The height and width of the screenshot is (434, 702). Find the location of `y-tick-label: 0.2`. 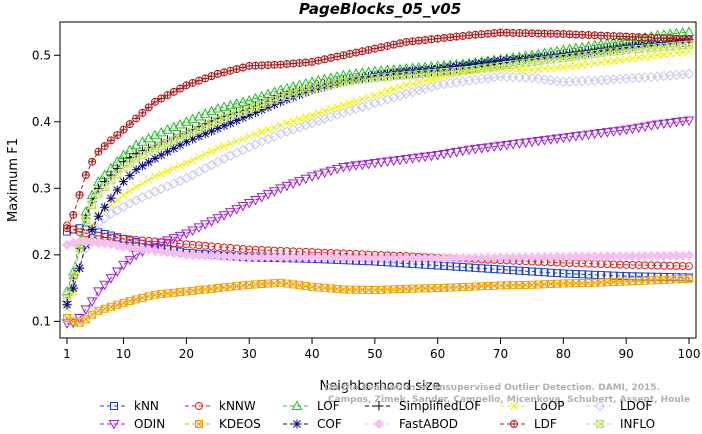

y-tick-label: 0.2 is located at coordinates (41, 255).